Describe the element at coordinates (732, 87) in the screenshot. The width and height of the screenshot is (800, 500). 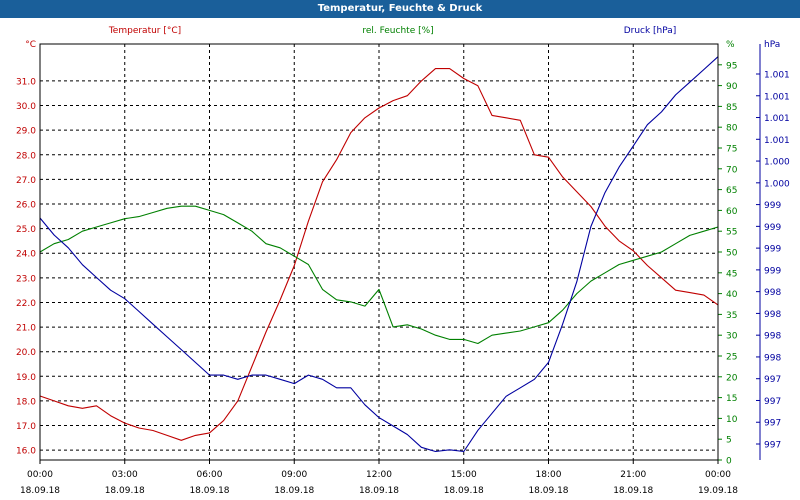
I see `humidity-tick-label: 90` at that location.